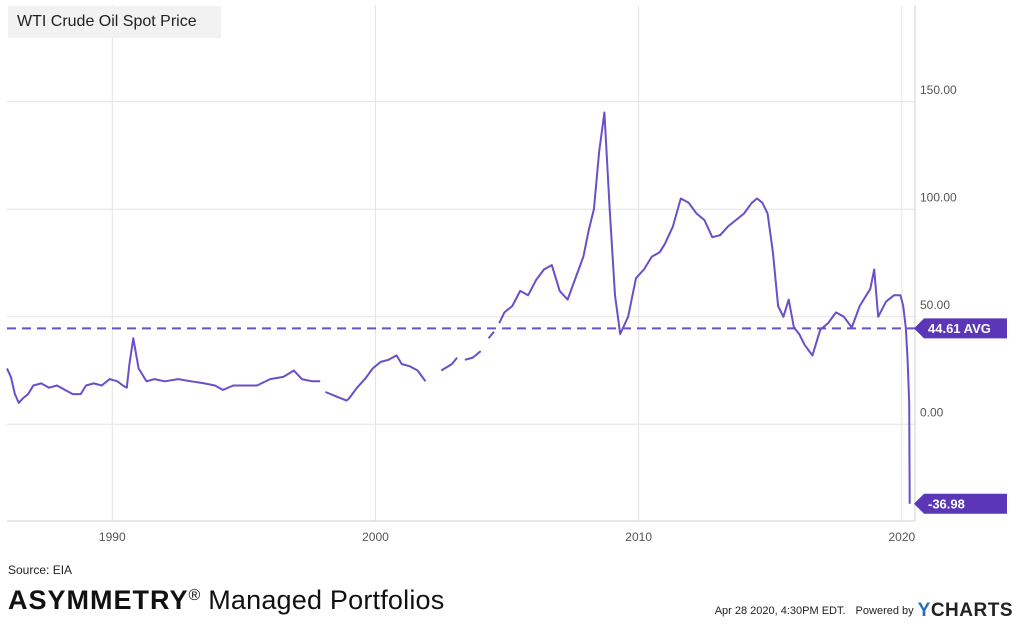  What do you see at coordinates (780, 611) in the screenshot?
I see `timestamp: Apr 28 2020, 4:30PM EDT.` at bounding box center [780, 611].